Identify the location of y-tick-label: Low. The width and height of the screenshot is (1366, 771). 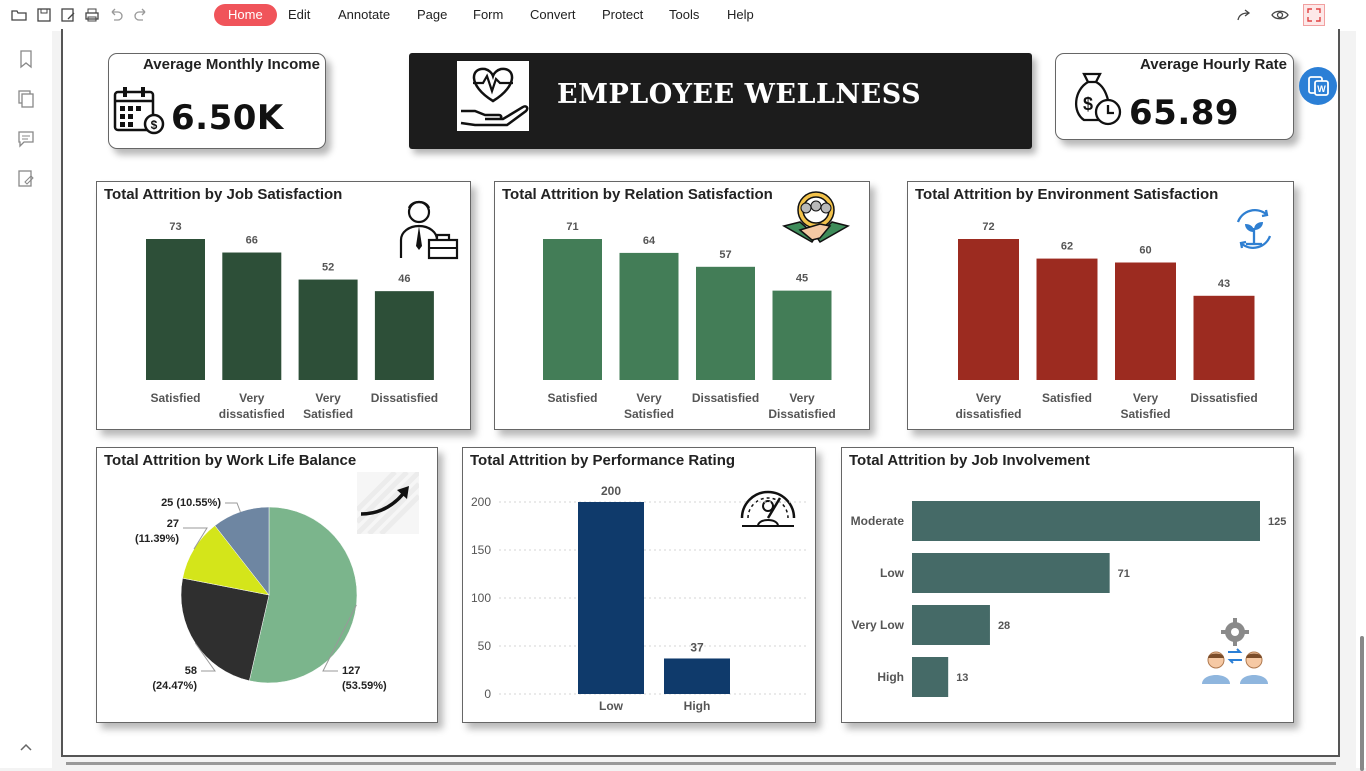
(892, 573).